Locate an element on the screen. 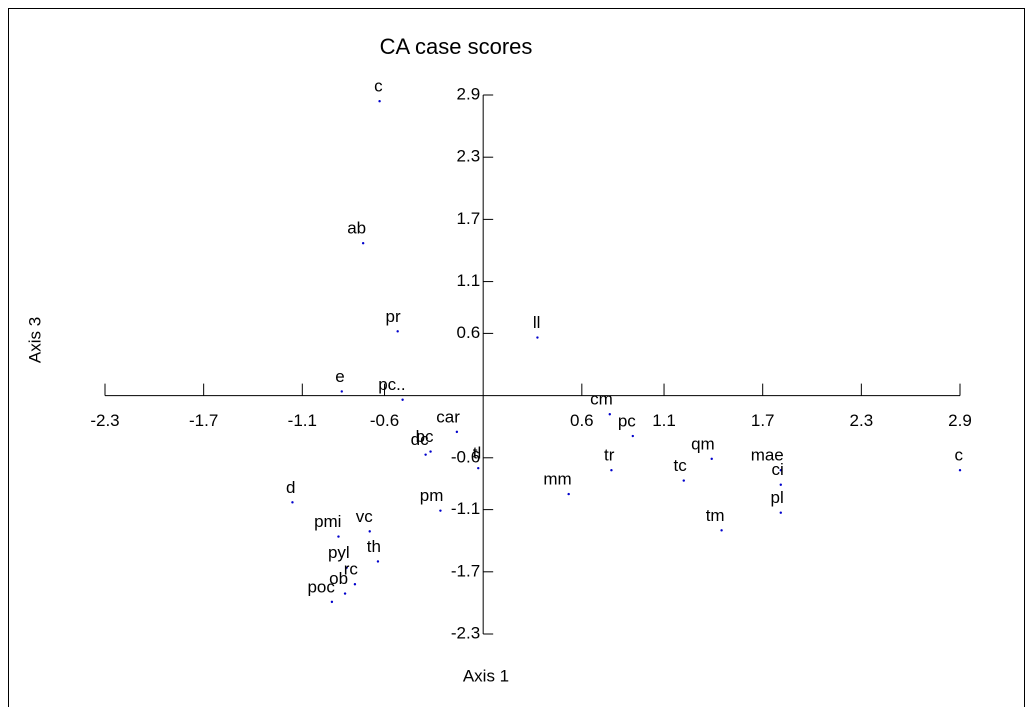  x-tick-label: 1.7 is located at coordinates (763, 420).